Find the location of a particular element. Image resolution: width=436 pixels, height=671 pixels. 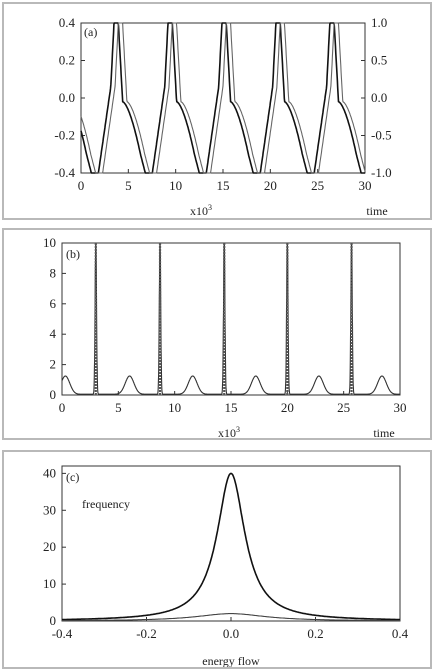

a-xtick-label-1: 5 is located at coordinates (128, 185).